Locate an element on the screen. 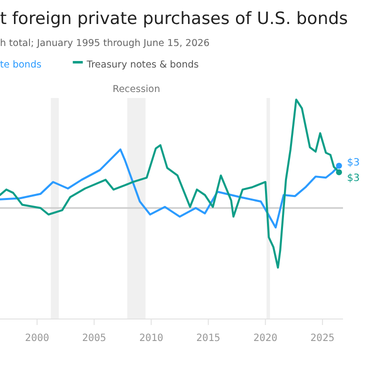 Image resolution: width=365 pixels, height=365 pixels. x-tick-label: 2000 is located at coordinates (37, 338).